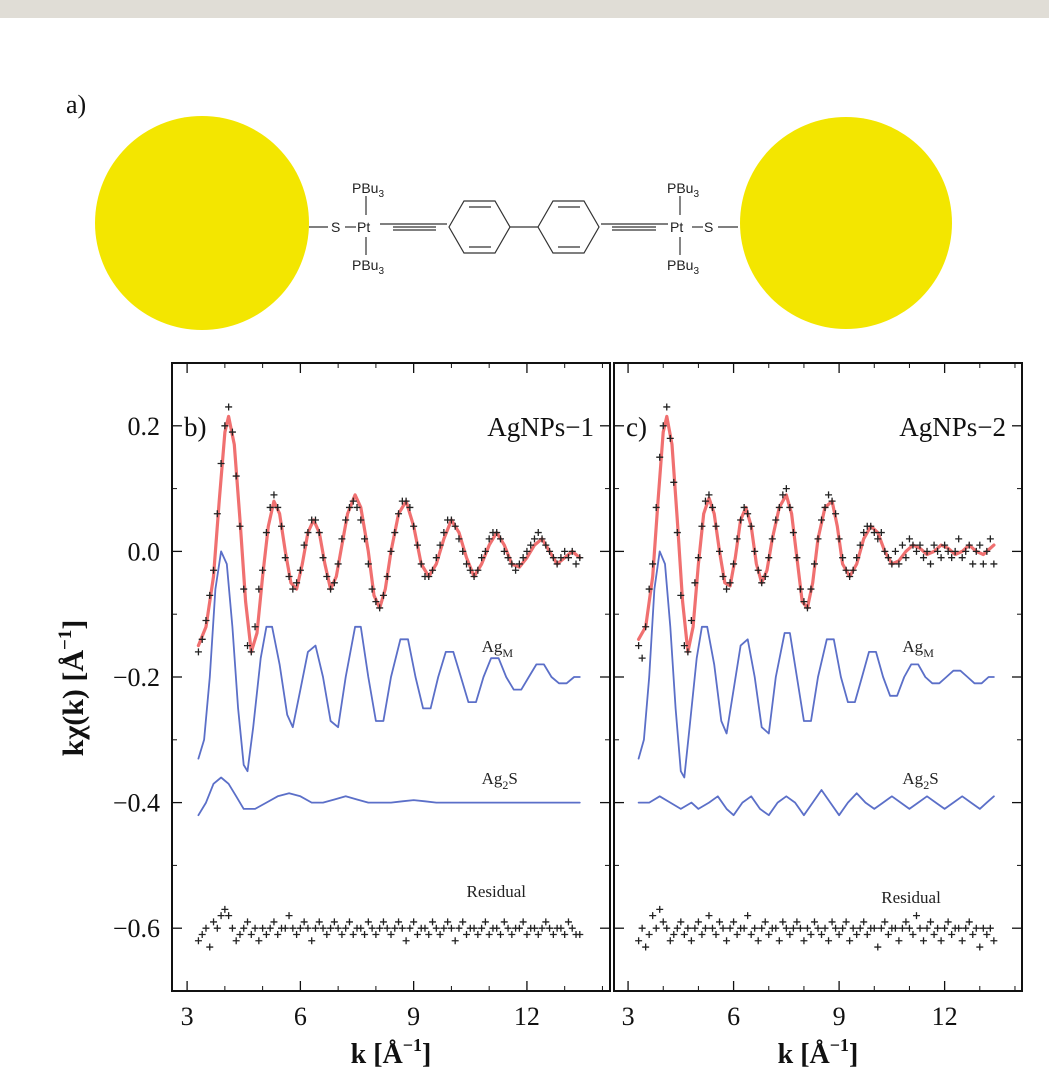 The height and width of the screenshot is (1086, 1049). Describe the element at coordinates (816, 534) in the screenshot. I see `series-fit-line` at that location.